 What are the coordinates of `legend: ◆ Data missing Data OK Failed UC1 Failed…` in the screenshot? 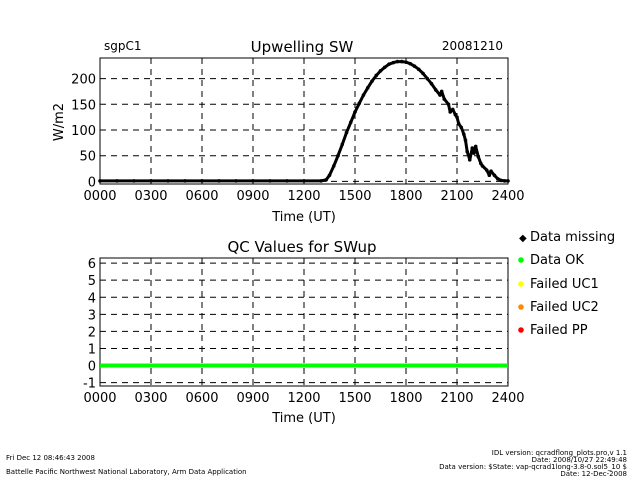 It's located at (566, 284).